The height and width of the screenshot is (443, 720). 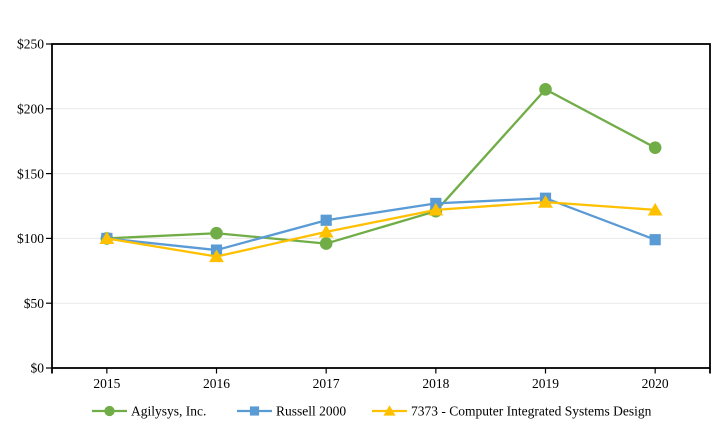 I want to click on x-axis-label: 2016, so click(x=216, y=383).